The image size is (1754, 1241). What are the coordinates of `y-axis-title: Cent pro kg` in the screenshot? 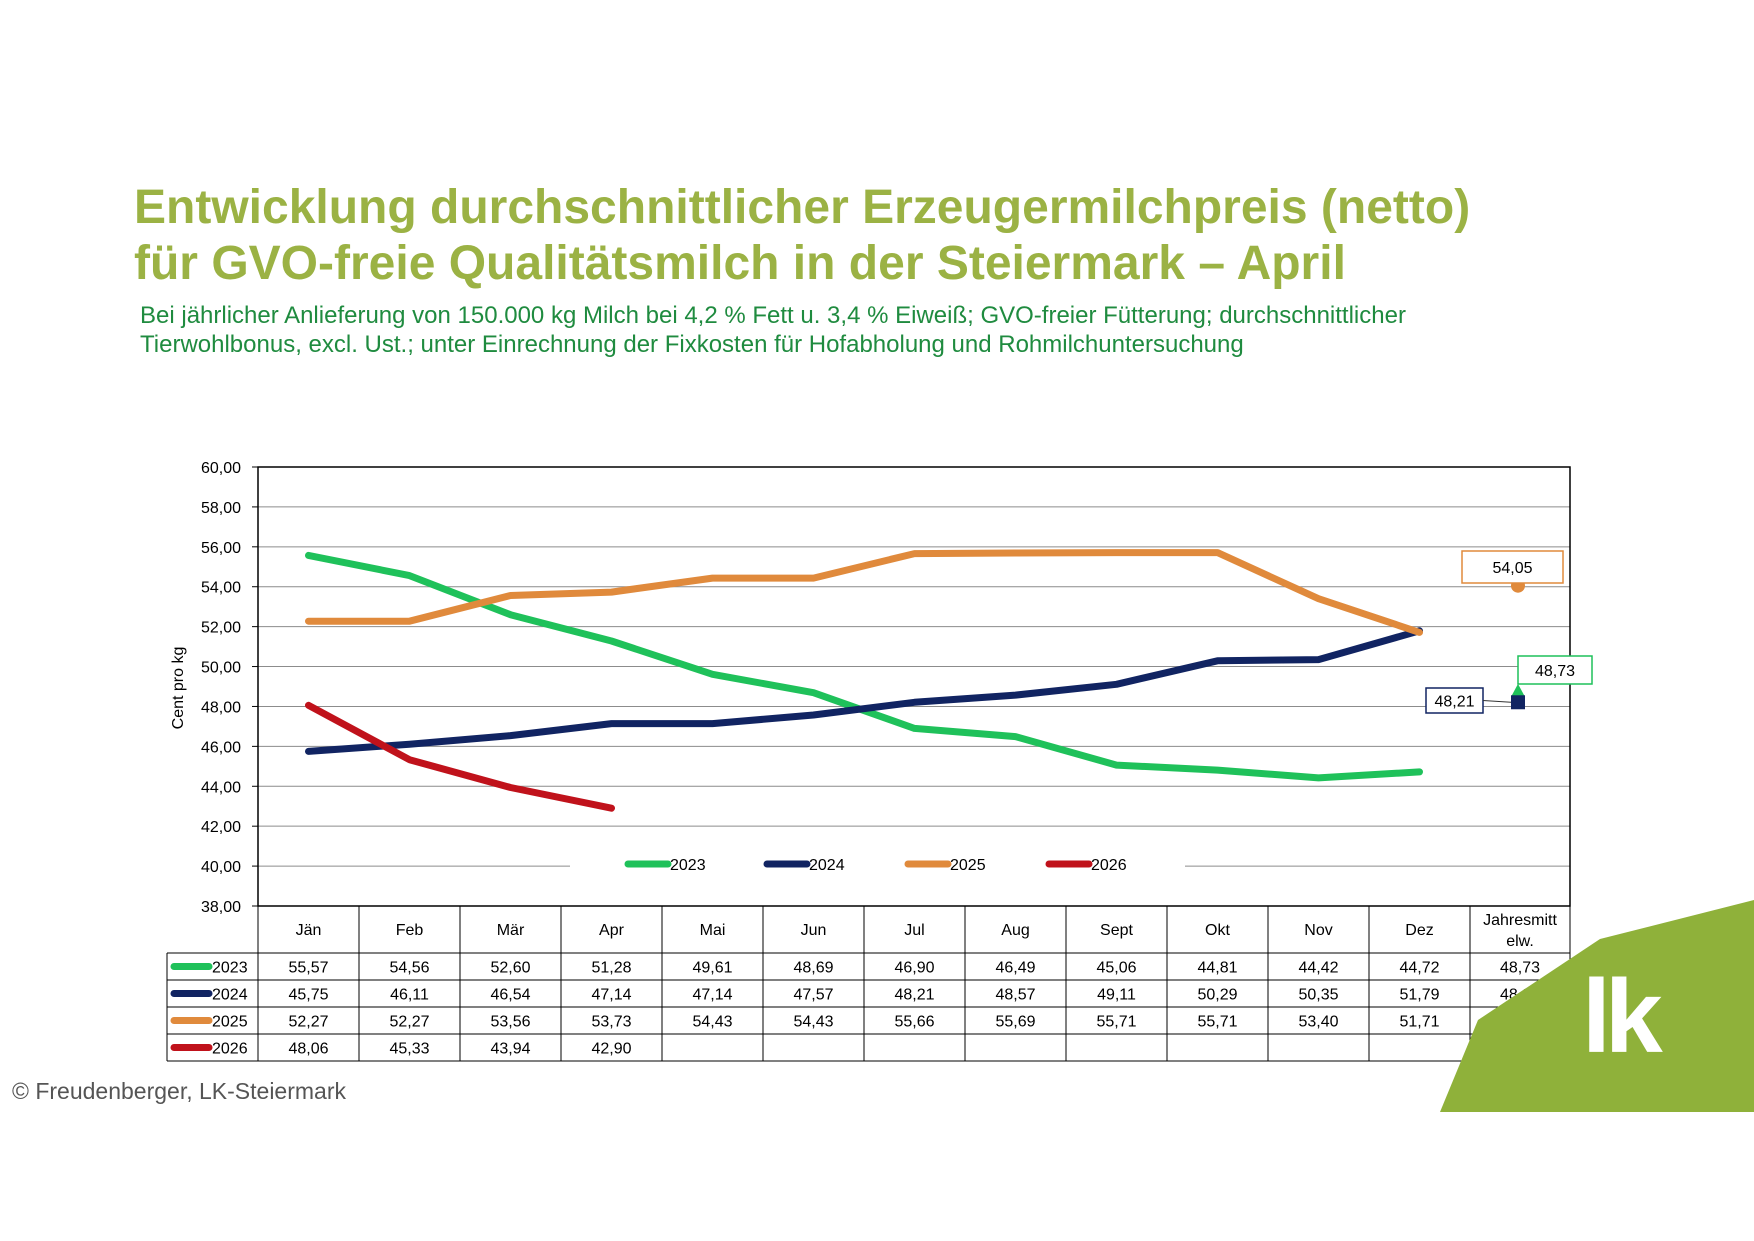 It's located at (178, 688).